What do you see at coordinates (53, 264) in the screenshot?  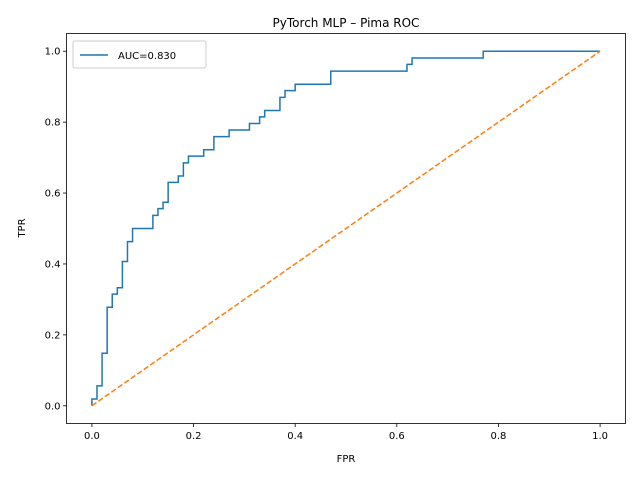 I see `y-tick-label: 0.4` at bounding box center [53, 264].